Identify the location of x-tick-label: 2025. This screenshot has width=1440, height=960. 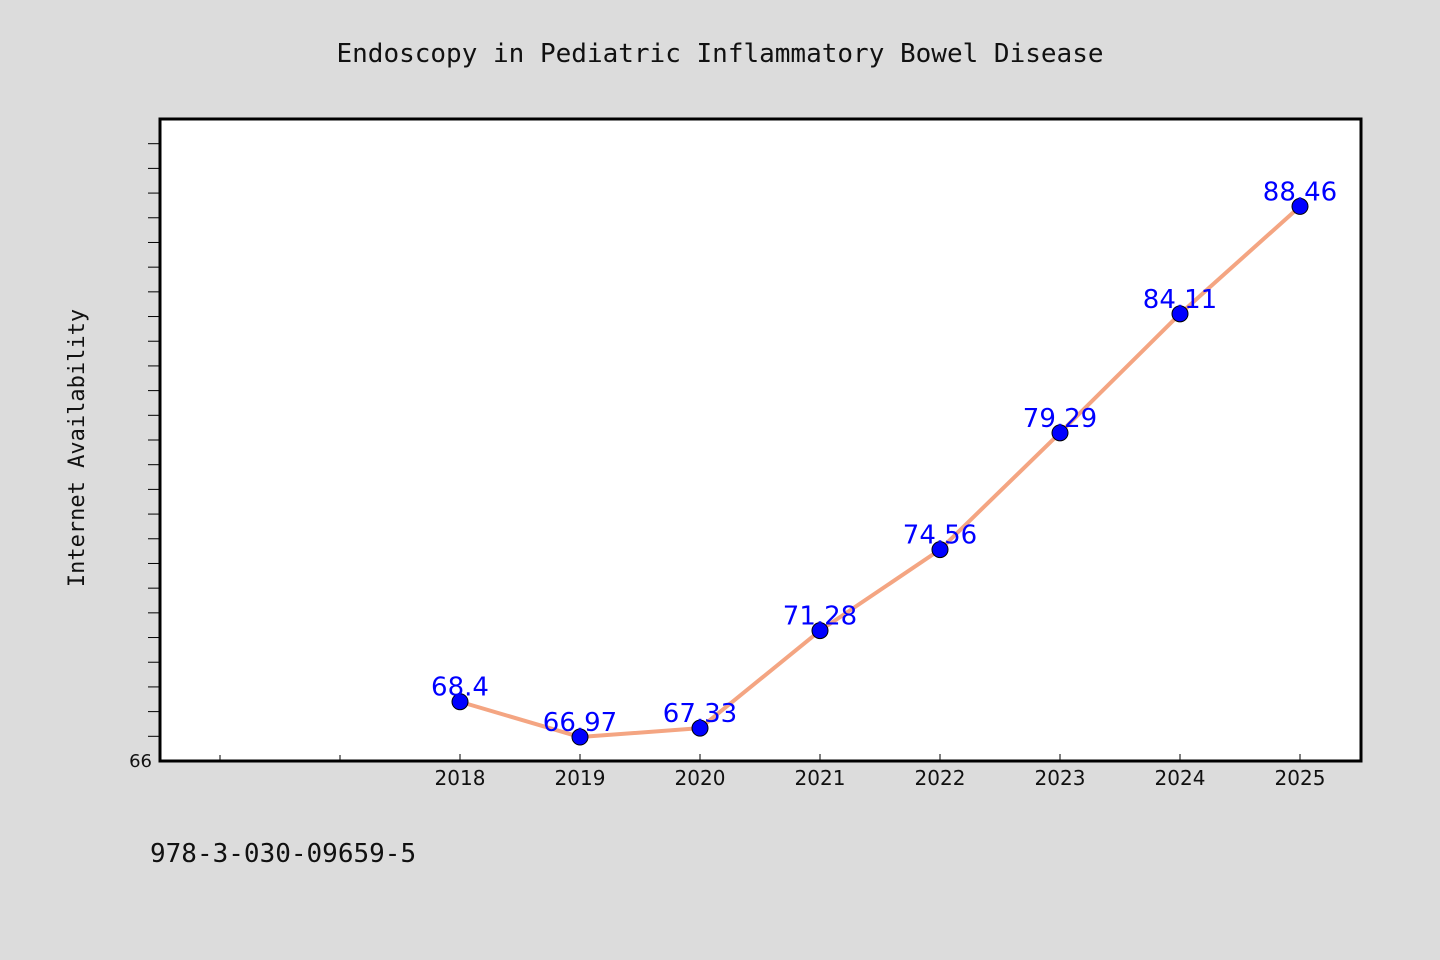
(1300, 778).